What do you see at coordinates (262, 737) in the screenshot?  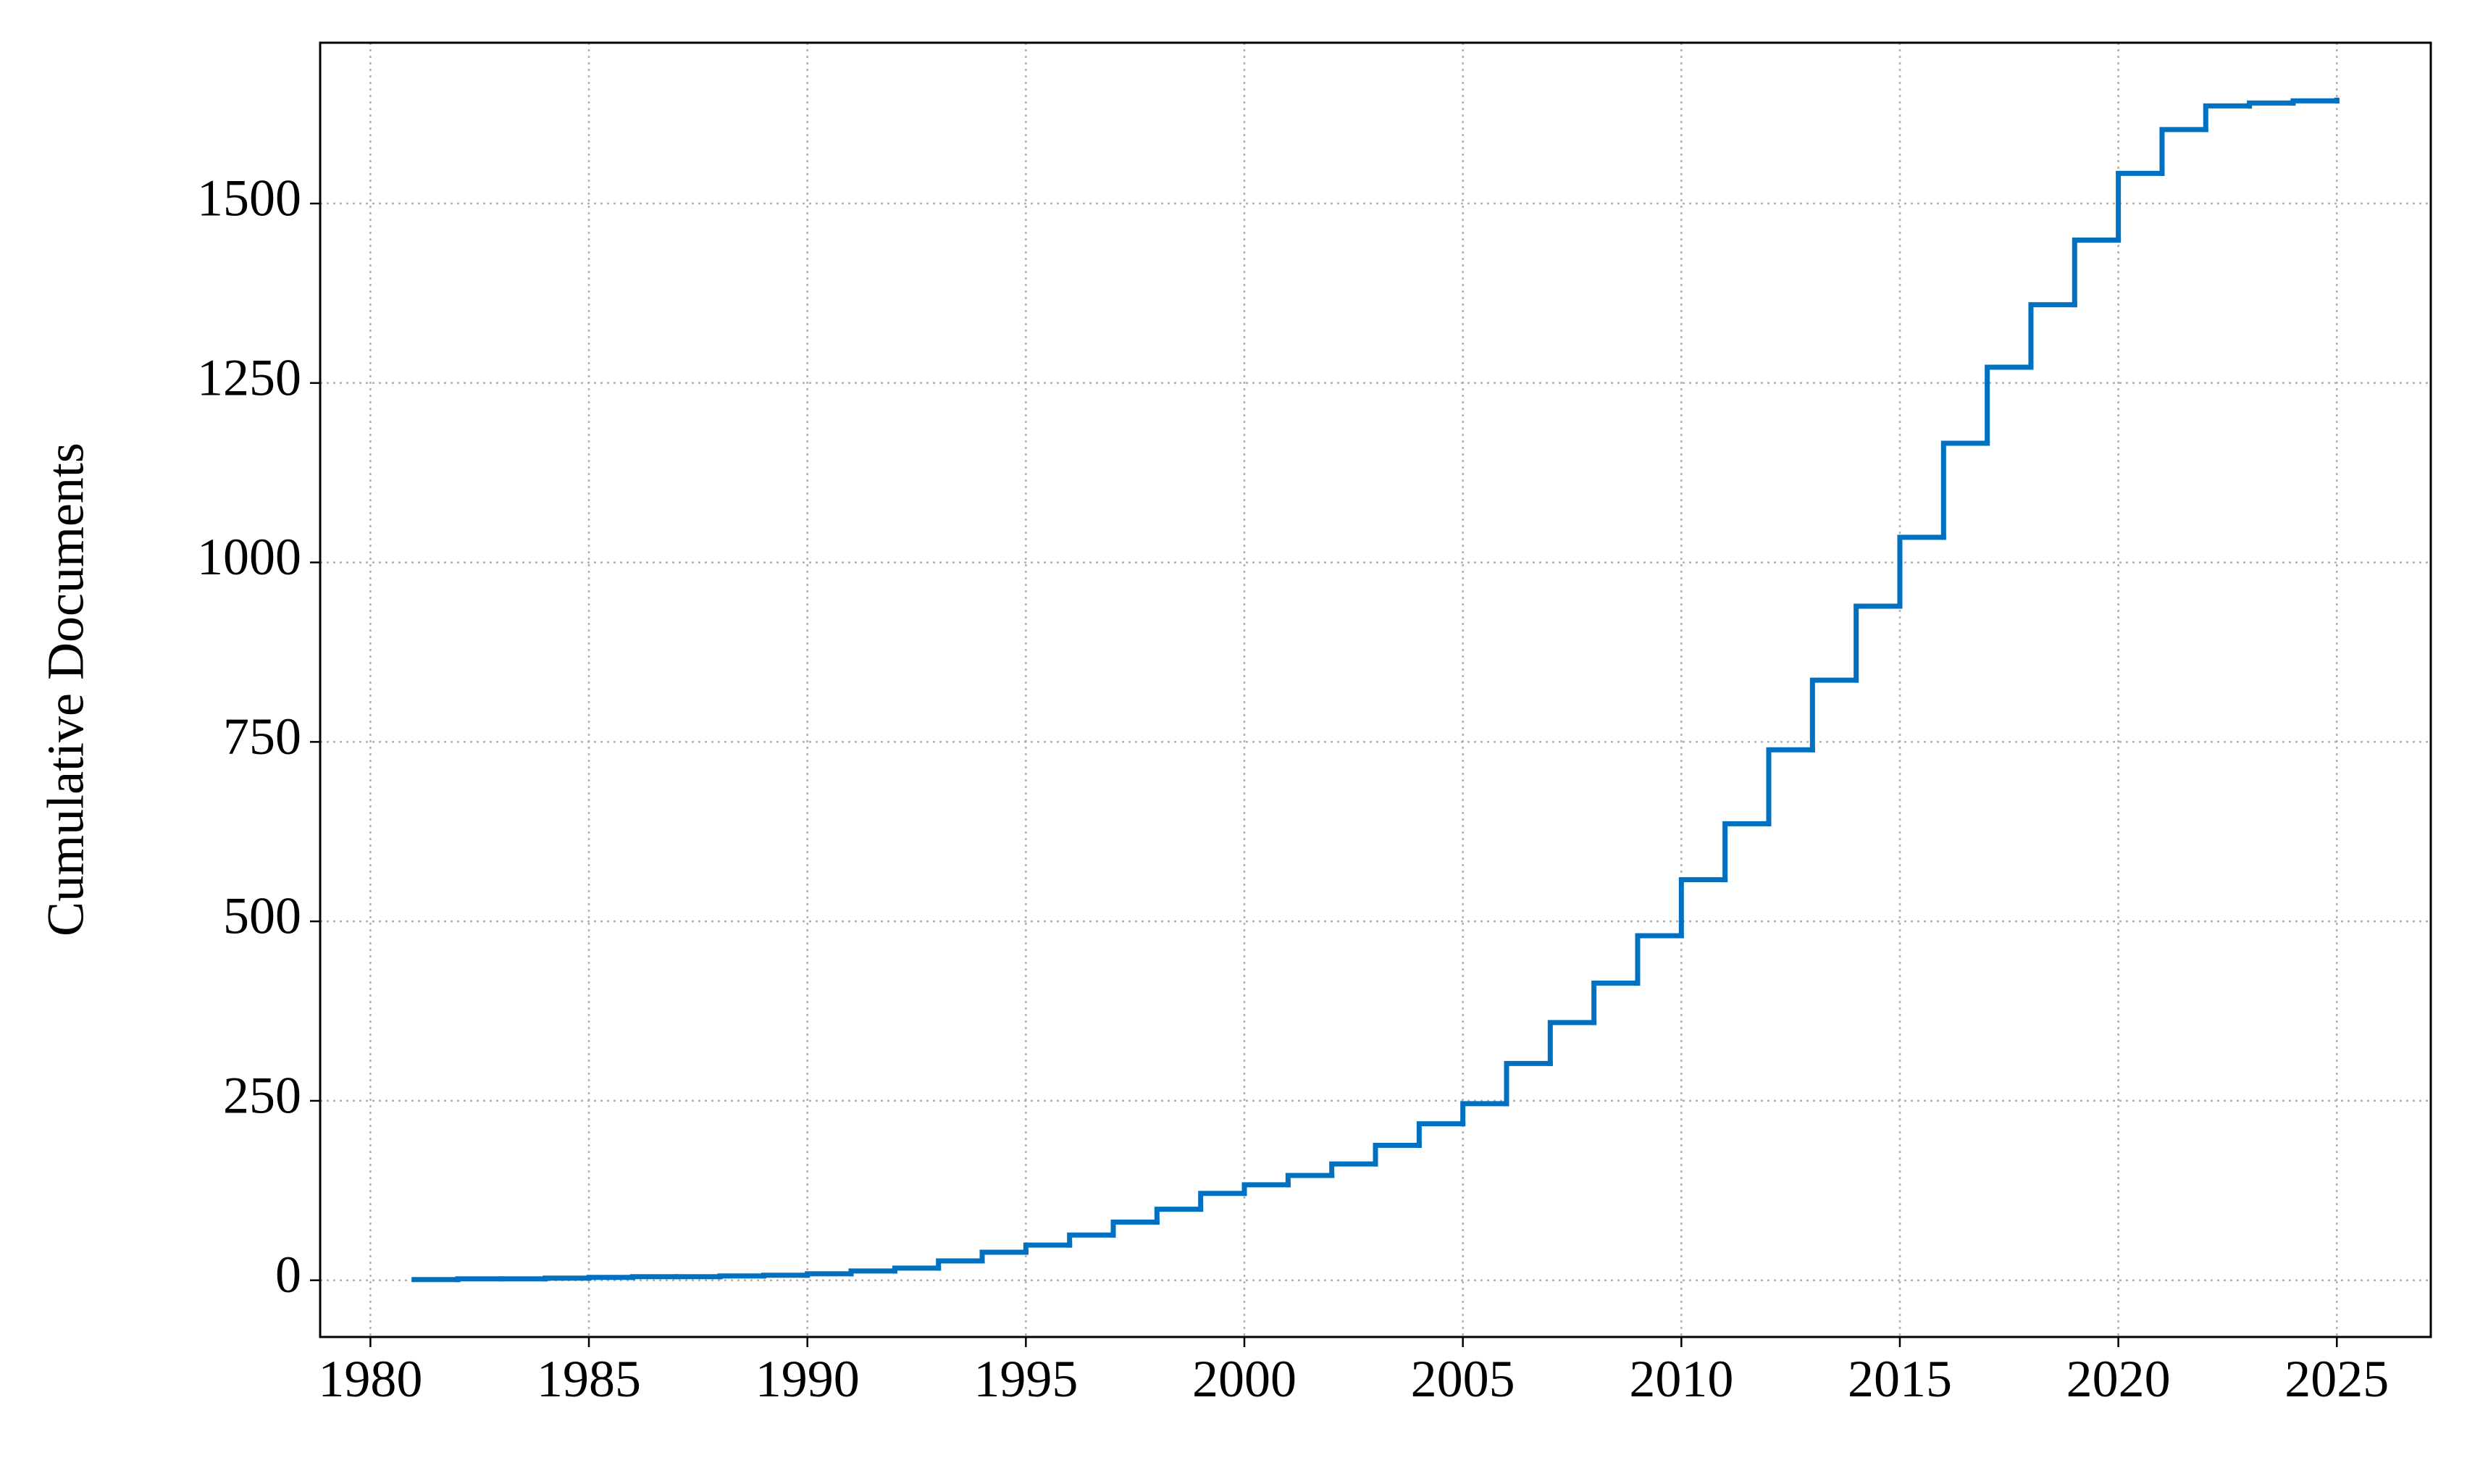 I see `y-tick-label: 750` at bounding box center [262, 737].